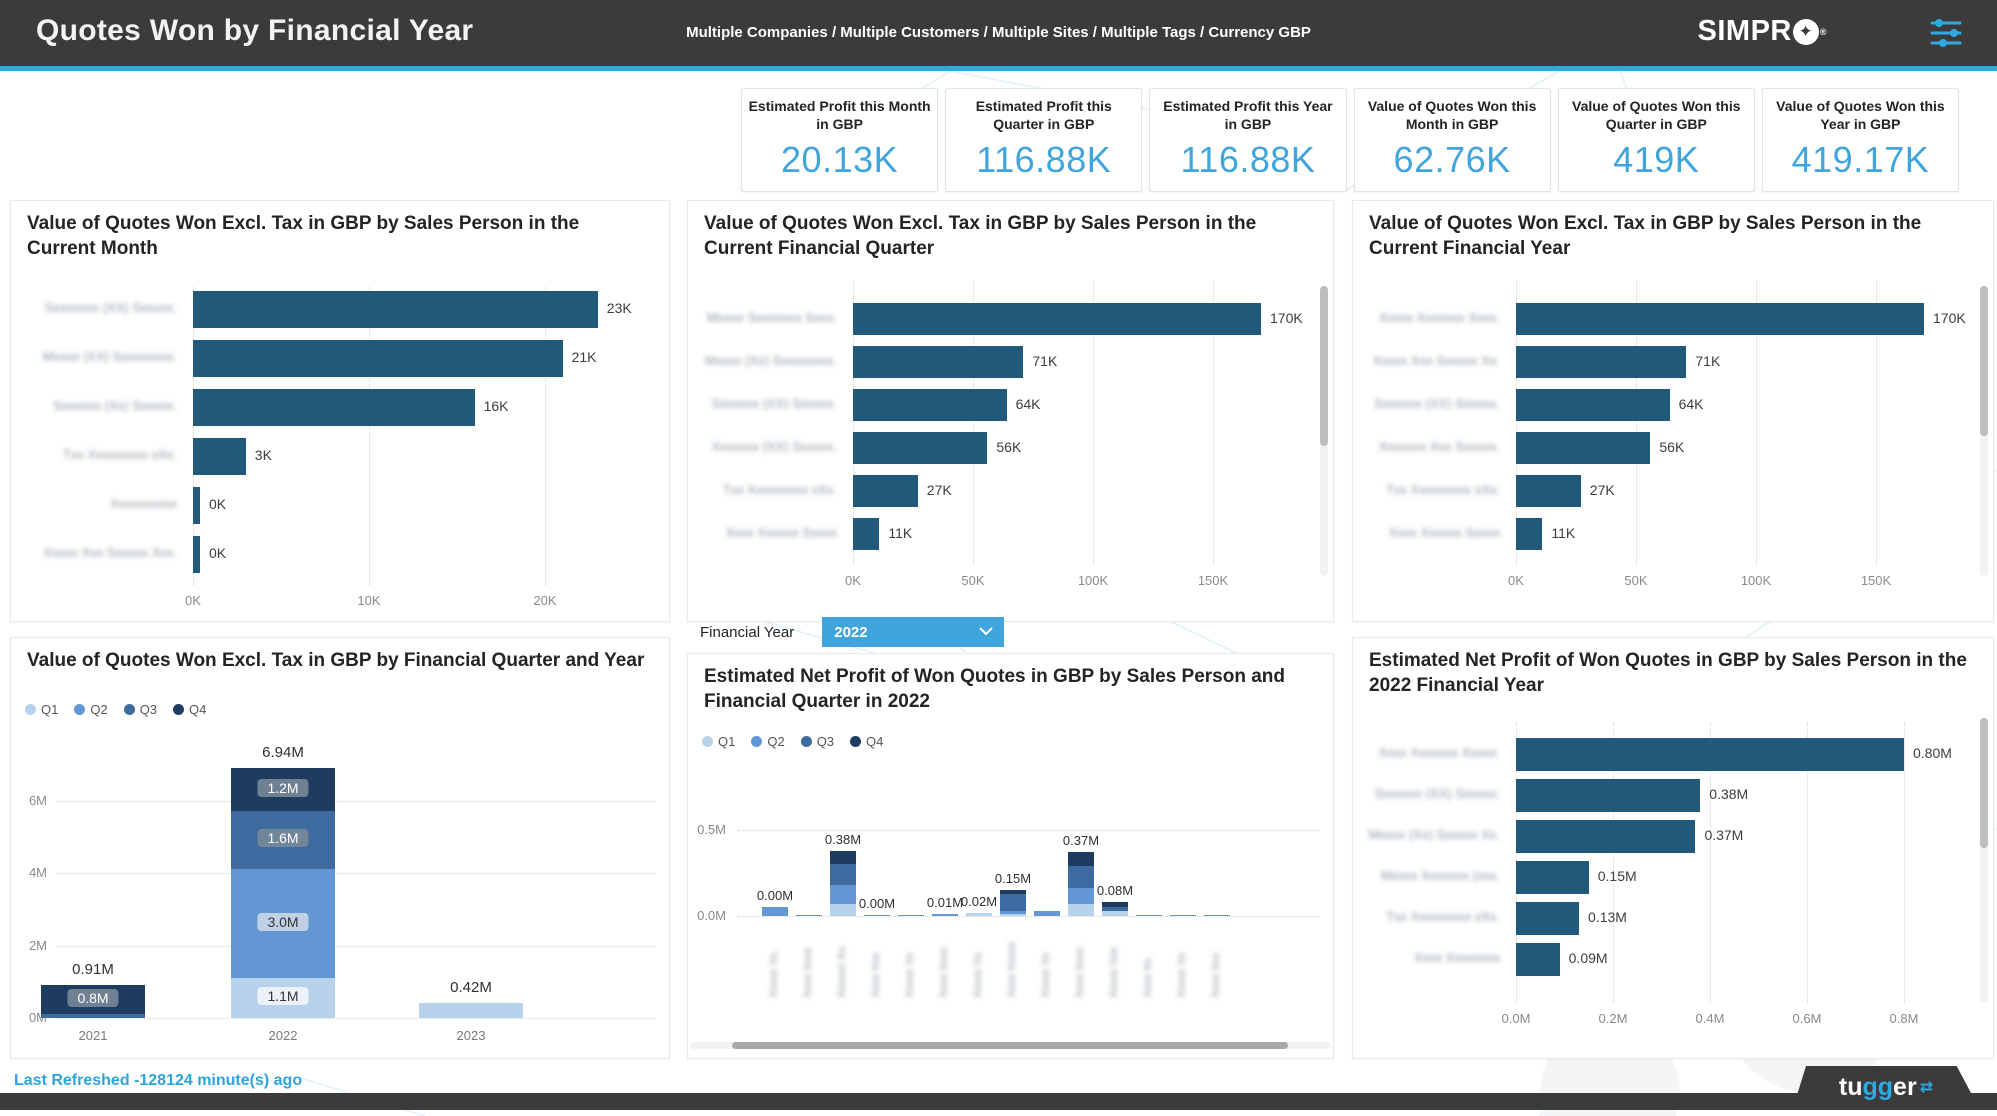  What do you see at coordinates (1724, 835) in the screenshot?
I see `bar-value-label: 0.37M` at bounding box center [1724, 835].